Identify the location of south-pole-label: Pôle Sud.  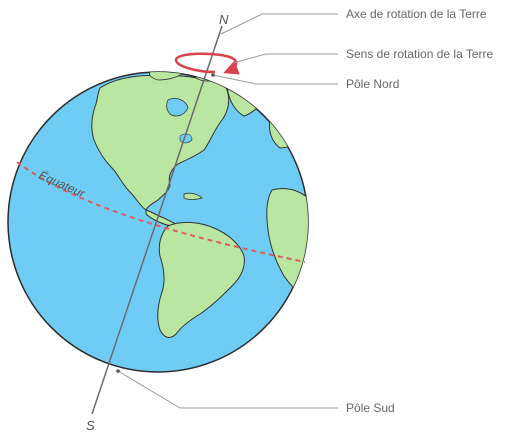
(370, 408).